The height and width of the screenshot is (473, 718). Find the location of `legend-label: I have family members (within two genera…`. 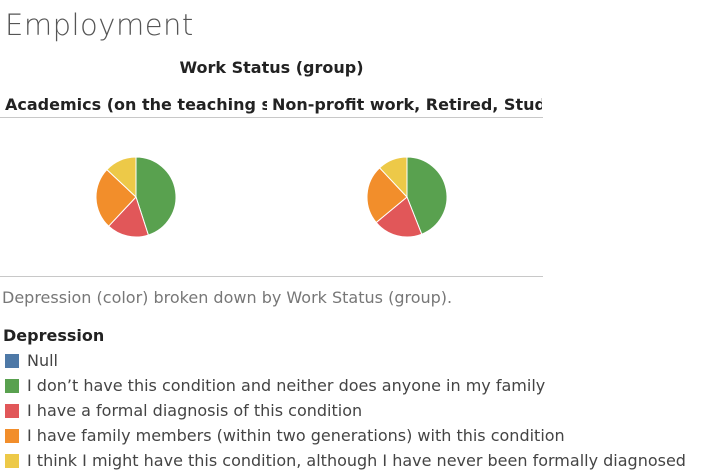

legend-label: I have family members (within two genera… is located at coordinates (296, 435).